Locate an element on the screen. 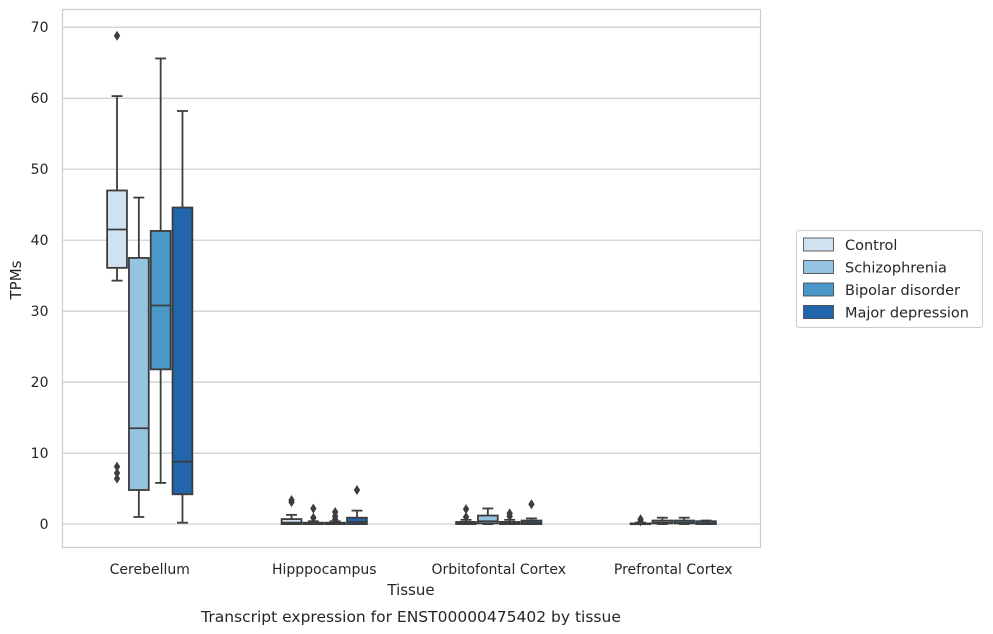 This screenshot has width=993, height=634. x-tick-label: Hipppocampus is located at coordinates (324, 570).